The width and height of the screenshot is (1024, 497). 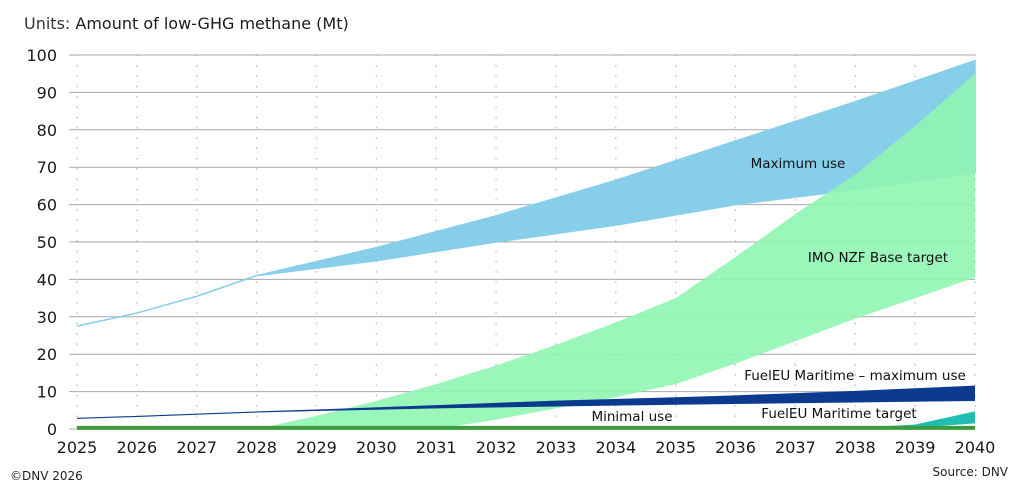 I want to click on series-label: FuelEU Maritime target, so click(x=838, y=414).